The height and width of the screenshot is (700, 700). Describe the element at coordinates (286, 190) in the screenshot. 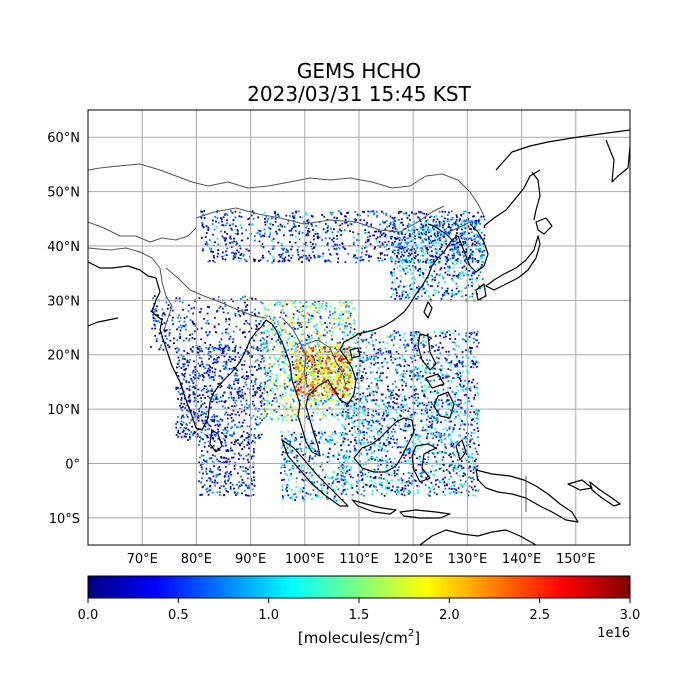

I see `border-russia-kazakhstan` at that location.